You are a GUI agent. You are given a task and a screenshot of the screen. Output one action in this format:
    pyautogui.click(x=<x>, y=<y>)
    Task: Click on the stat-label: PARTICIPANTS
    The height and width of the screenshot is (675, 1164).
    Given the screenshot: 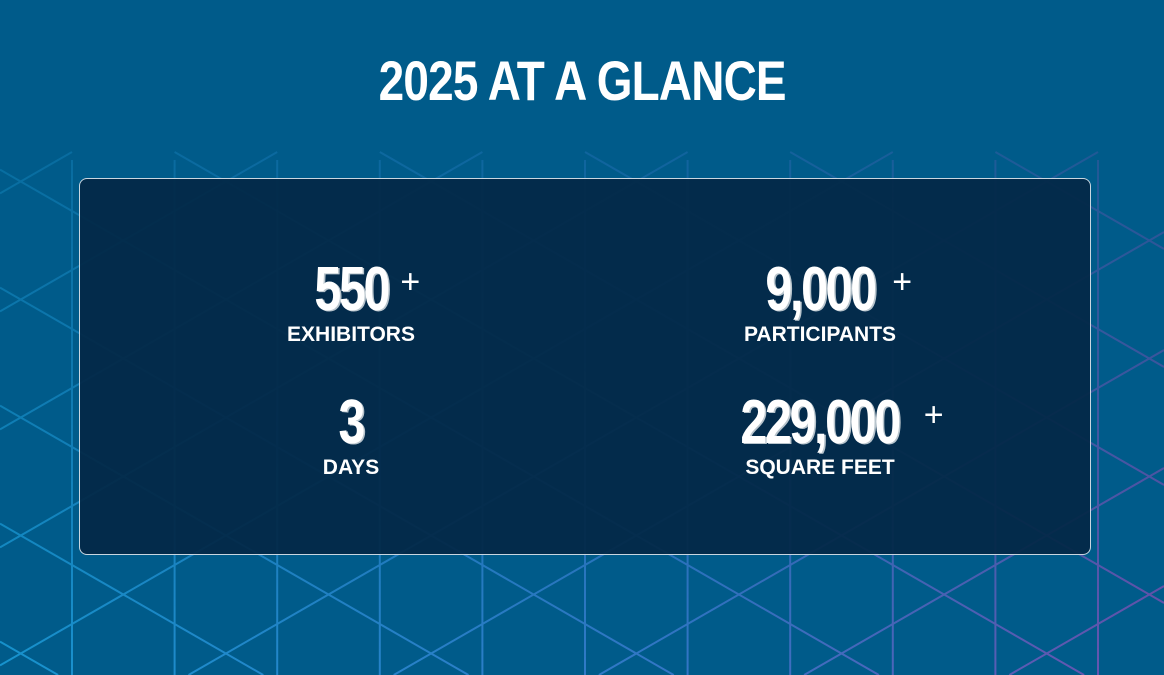 What is the action you would take?
    pyautogui.click(x=820, y=334)
    